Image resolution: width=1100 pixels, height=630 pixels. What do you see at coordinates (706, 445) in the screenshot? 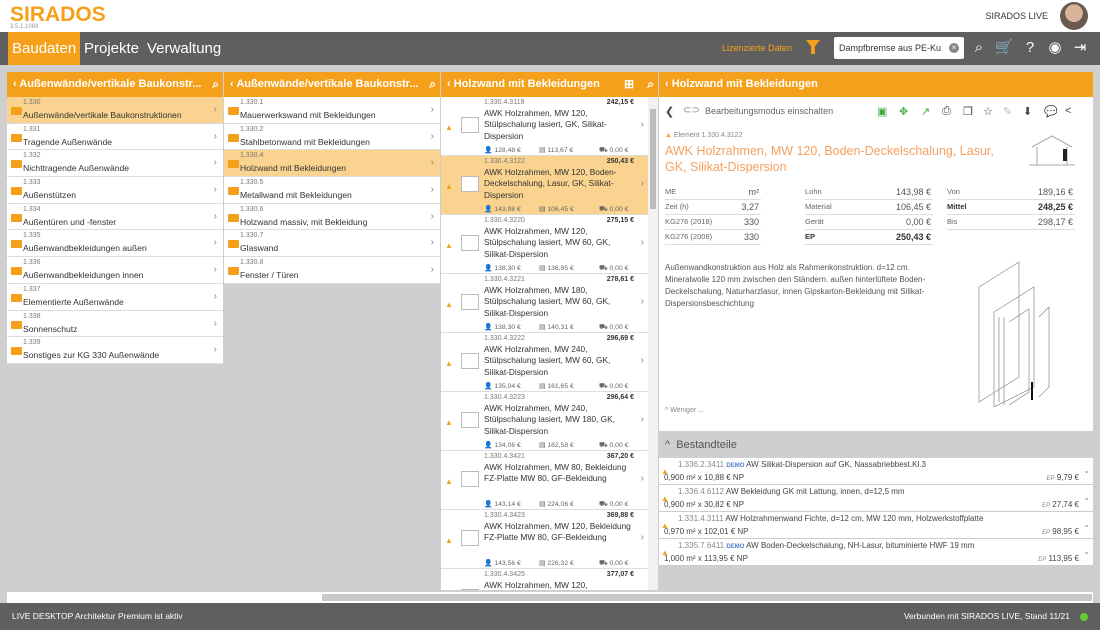
I see `components-title: Bestandteile` at bounding box center [706, 445].